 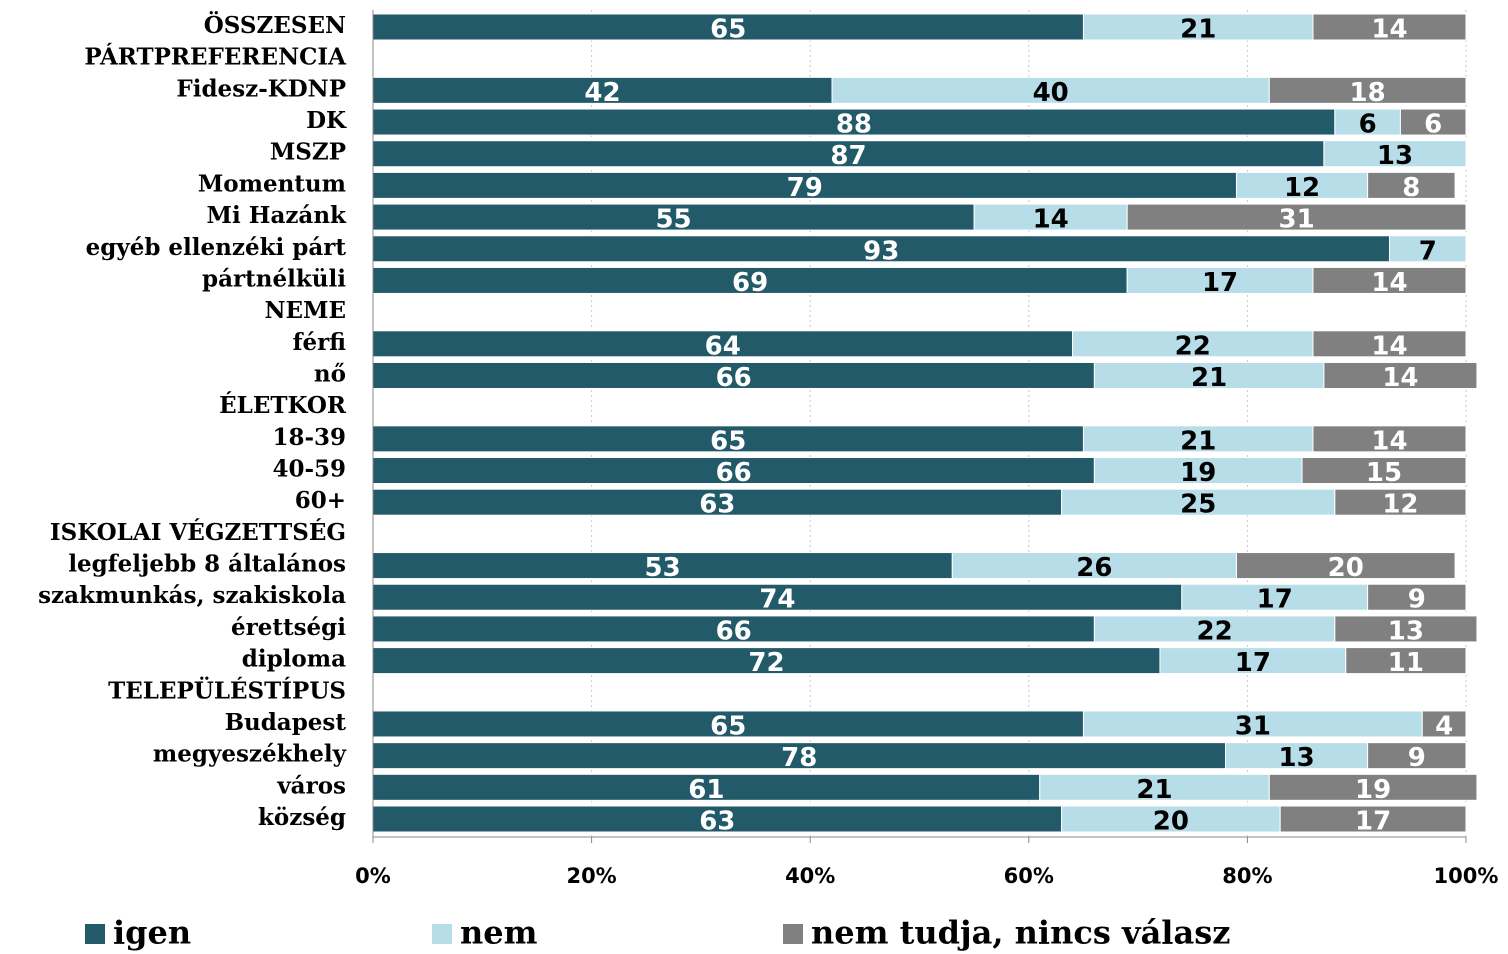 What do you see at coordinates (309, 469) in the screenshot?
I see `category-label: 40-59` at bounding box center [309, 469].